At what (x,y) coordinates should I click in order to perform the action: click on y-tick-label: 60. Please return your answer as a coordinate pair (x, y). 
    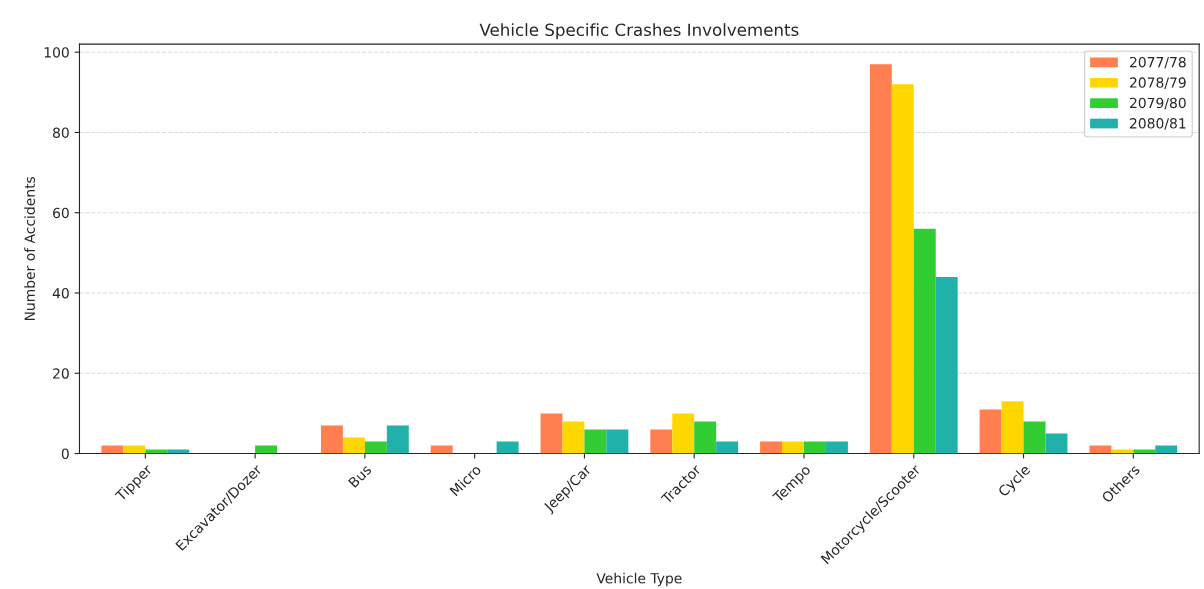
    Looking at the image, I should click on (61, 213).